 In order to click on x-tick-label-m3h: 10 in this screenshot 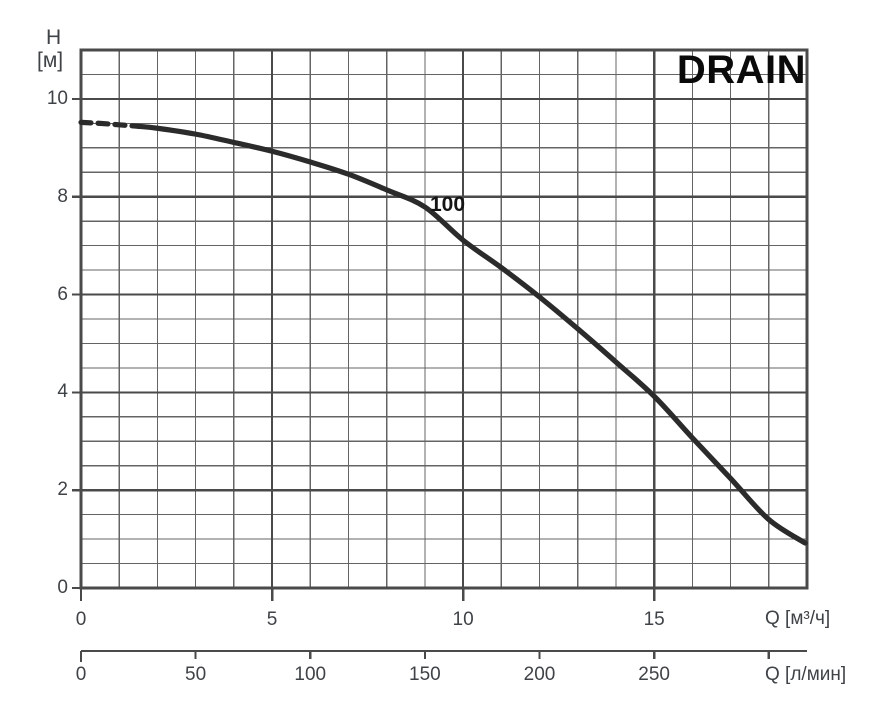, I will do `click(463, 619)`.